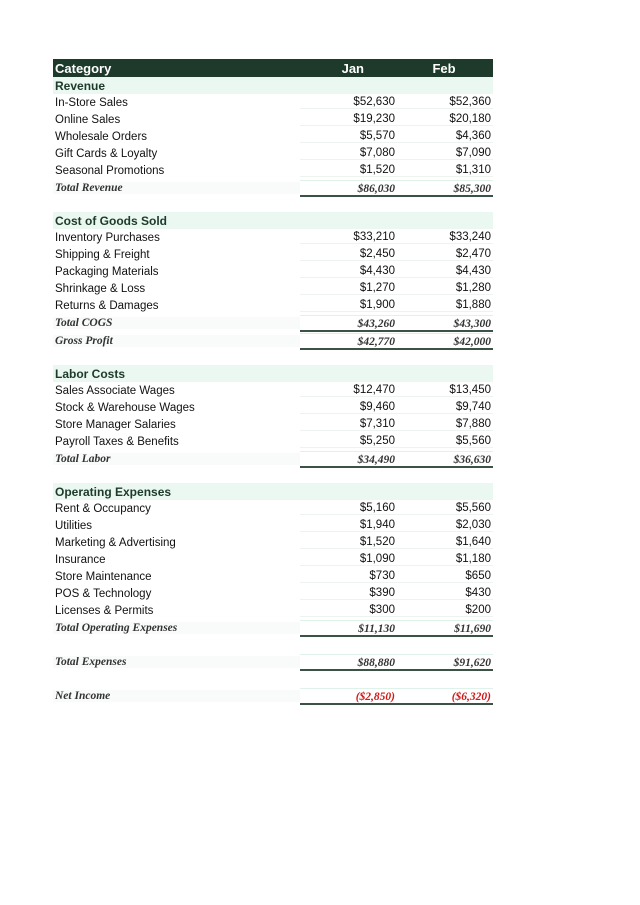 This screenshot has height=905, width=640. What do you see at coordinates (273, 237) in the screenshot?
I see `line-item: Inventory Purchases $33,210 $33,240` at bounding box center [273, 237].